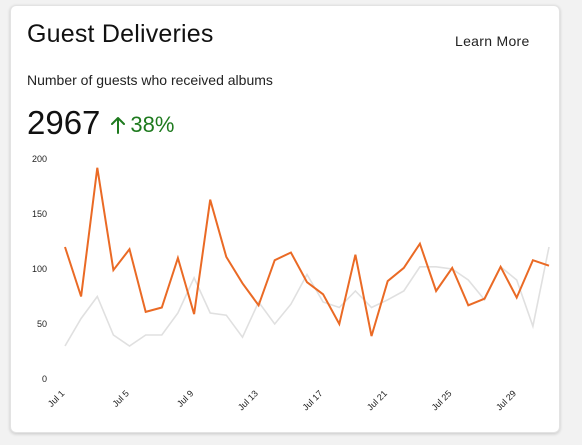 Image resolution: width=582 pixels, height=445 pixels. I want to click on x-tick-label: Jul 13, so click(248, 400).